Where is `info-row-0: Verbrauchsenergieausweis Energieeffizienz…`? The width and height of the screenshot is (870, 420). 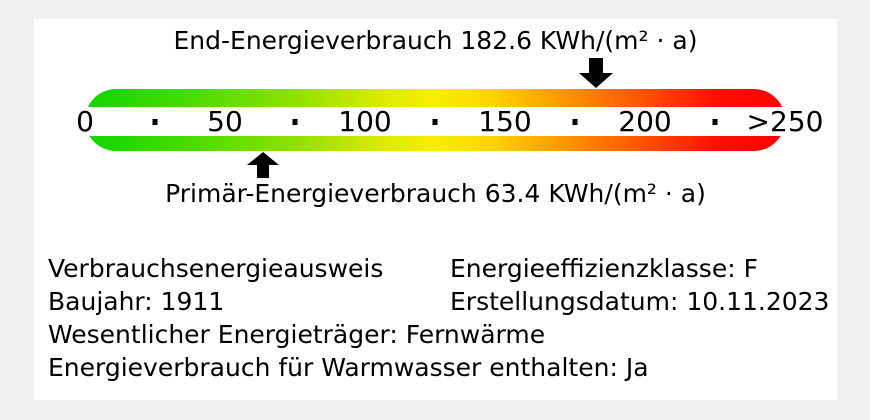
info-row-0: Verbrauchsenergieausweis Energieeffizienz… is located at coordinates (438, 268).